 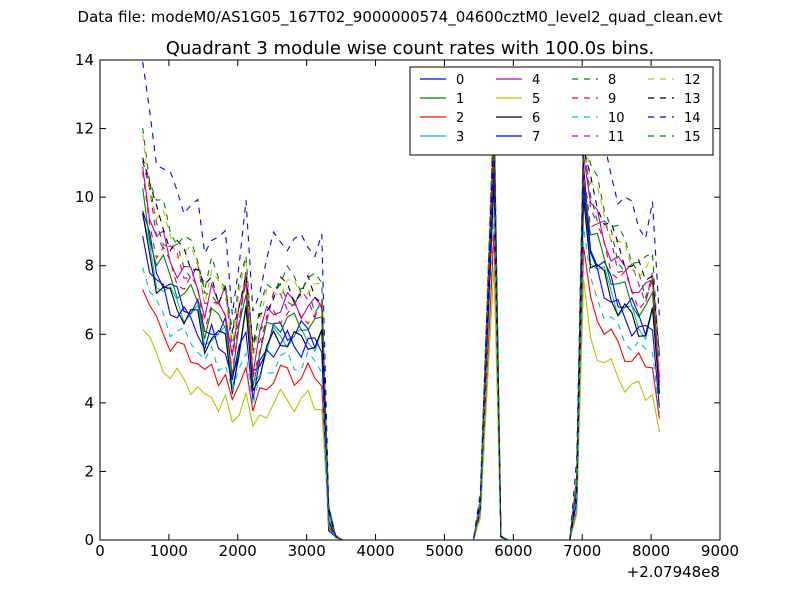 I want to click on legend-label: 5, so click(x=536, y=99).